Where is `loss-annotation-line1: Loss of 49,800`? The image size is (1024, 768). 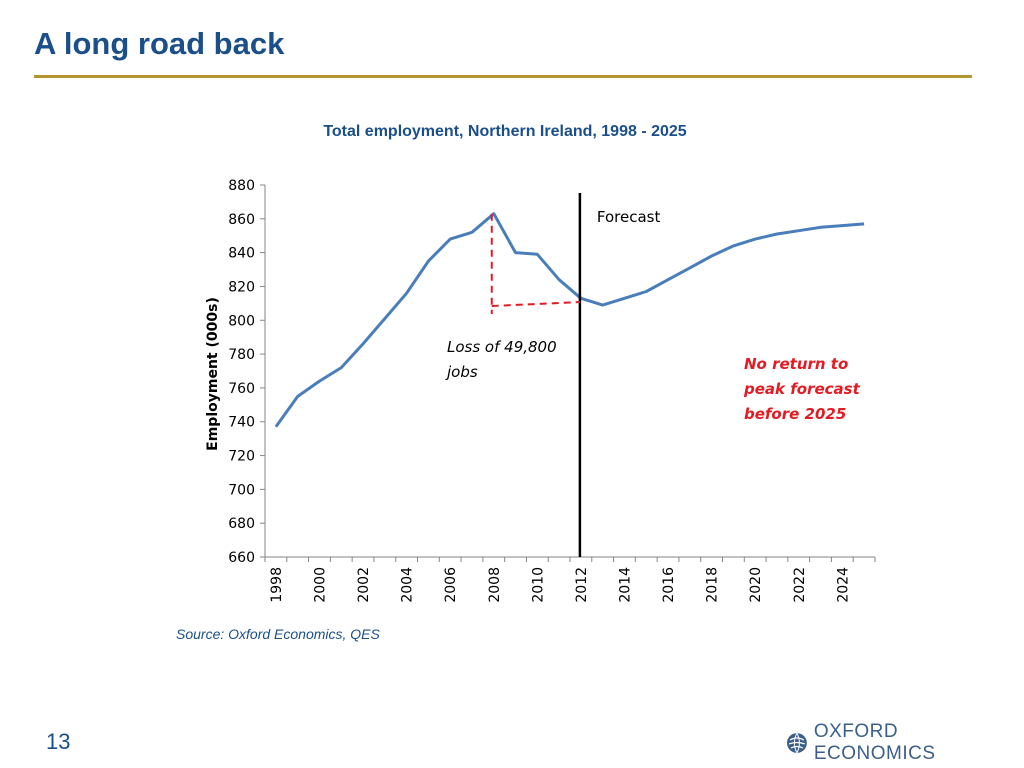
loss-annotation-line1: Loss of 49,800 is located at coordinates (502, 347).